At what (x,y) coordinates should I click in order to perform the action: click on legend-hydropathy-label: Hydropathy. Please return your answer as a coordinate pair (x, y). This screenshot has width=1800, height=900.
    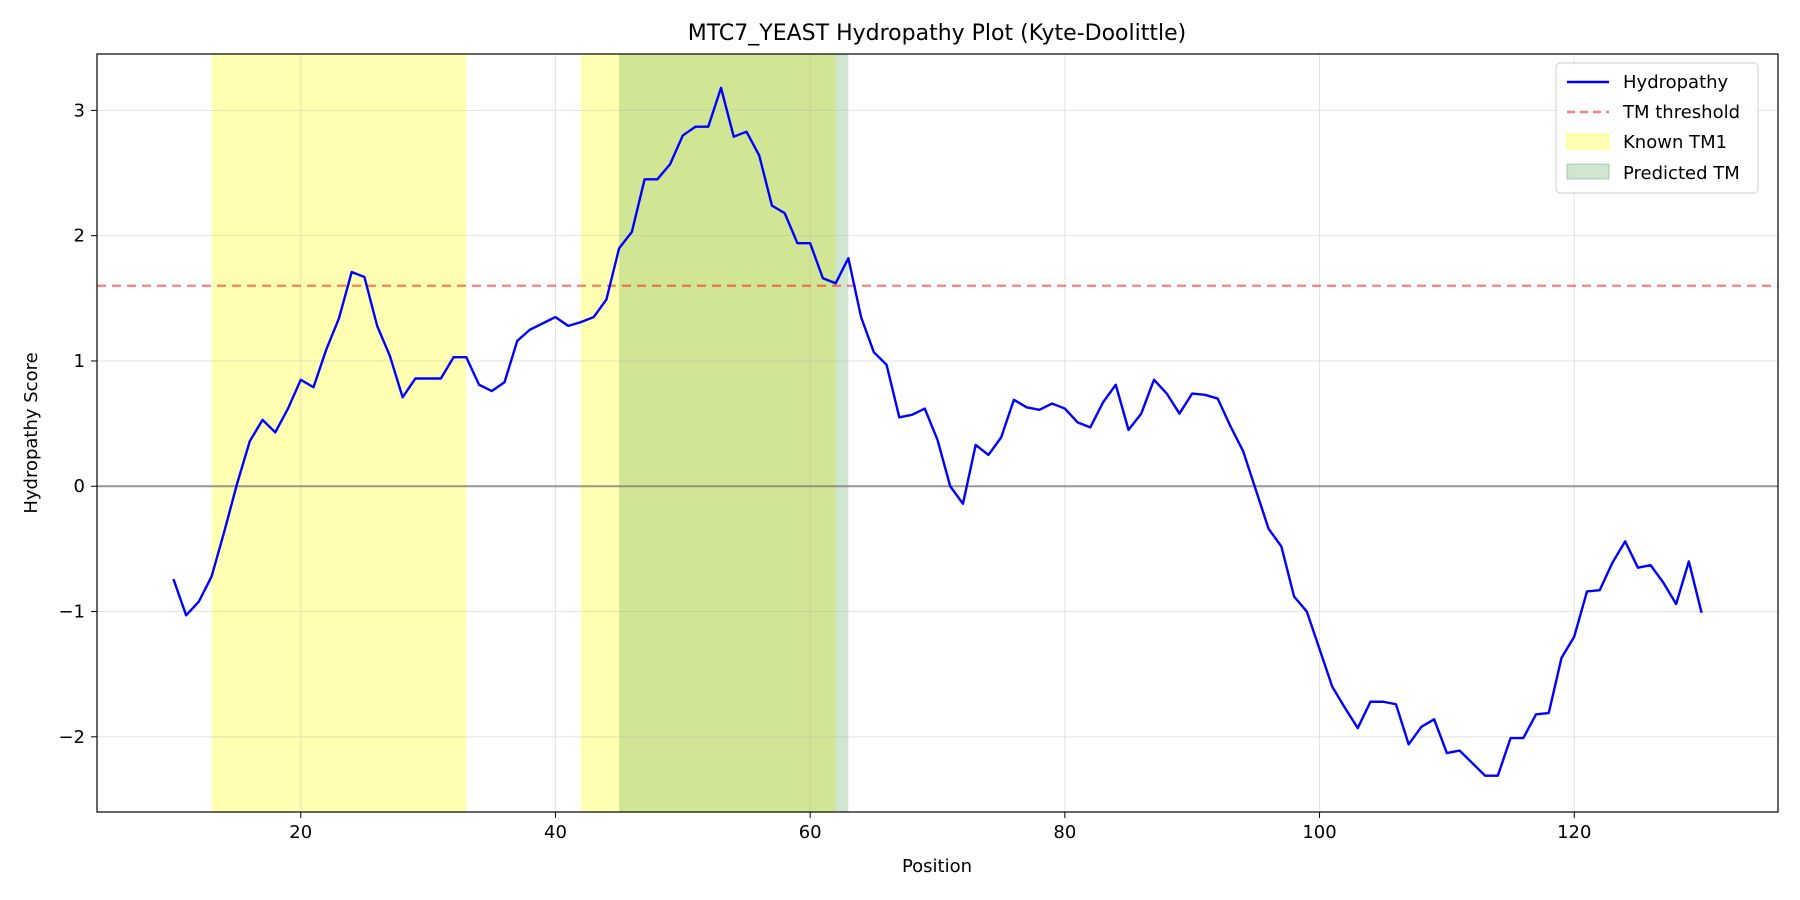
    Looking at the image, I should click on (1676, 82).